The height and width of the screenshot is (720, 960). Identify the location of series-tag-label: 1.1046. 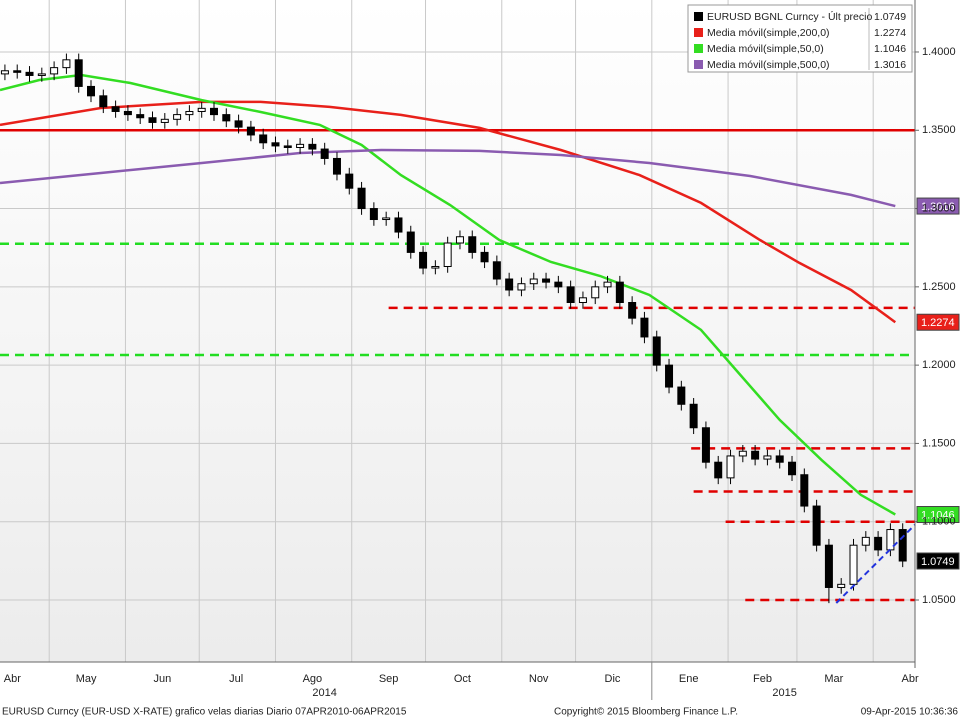
(938, 515).